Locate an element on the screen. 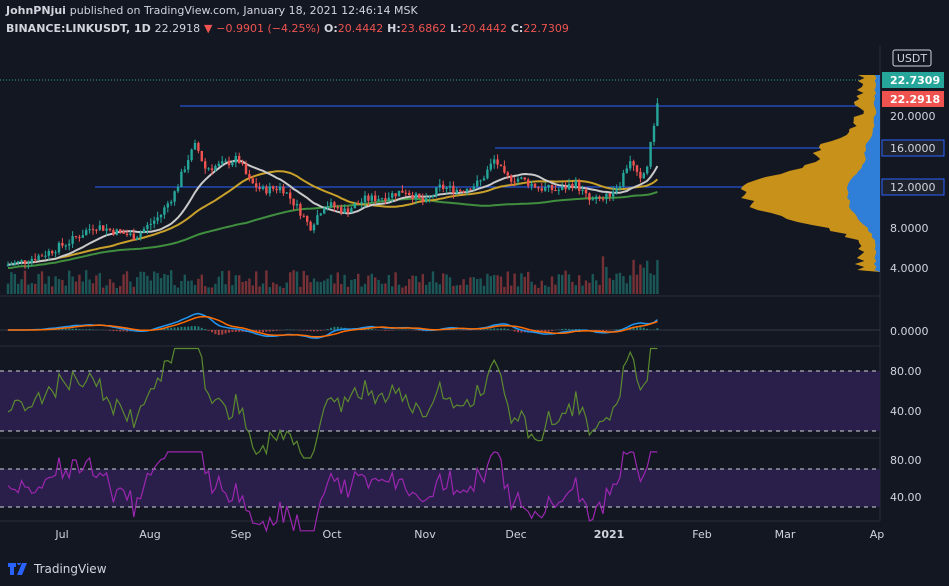  time-axis: Jul Aug Sep Oct Nov Dec 2021 Feb Mar Ap is located at coordinates (469, 534).